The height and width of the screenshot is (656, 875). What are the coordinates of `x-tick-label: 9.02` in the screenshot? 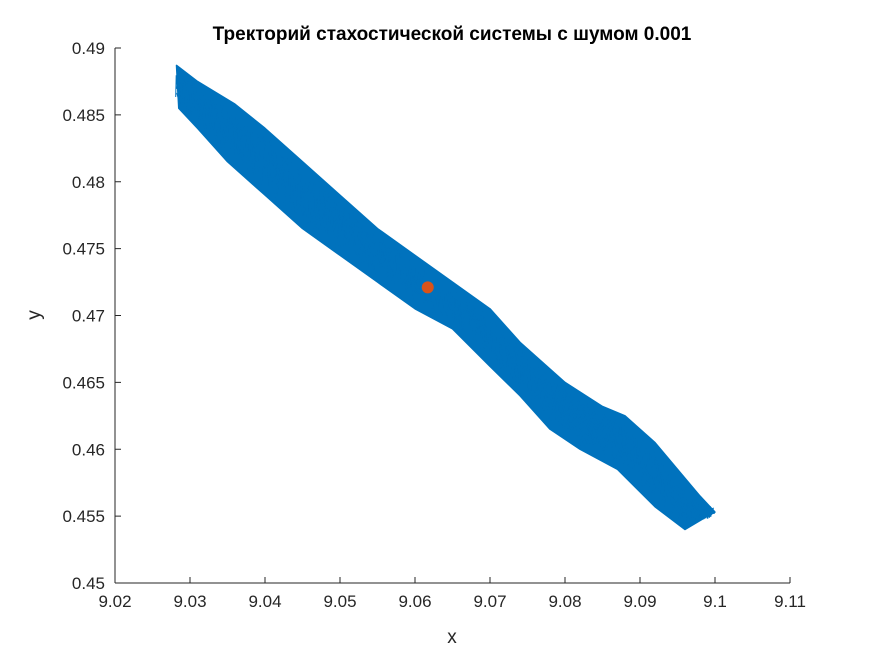 It's located at (114, 601).